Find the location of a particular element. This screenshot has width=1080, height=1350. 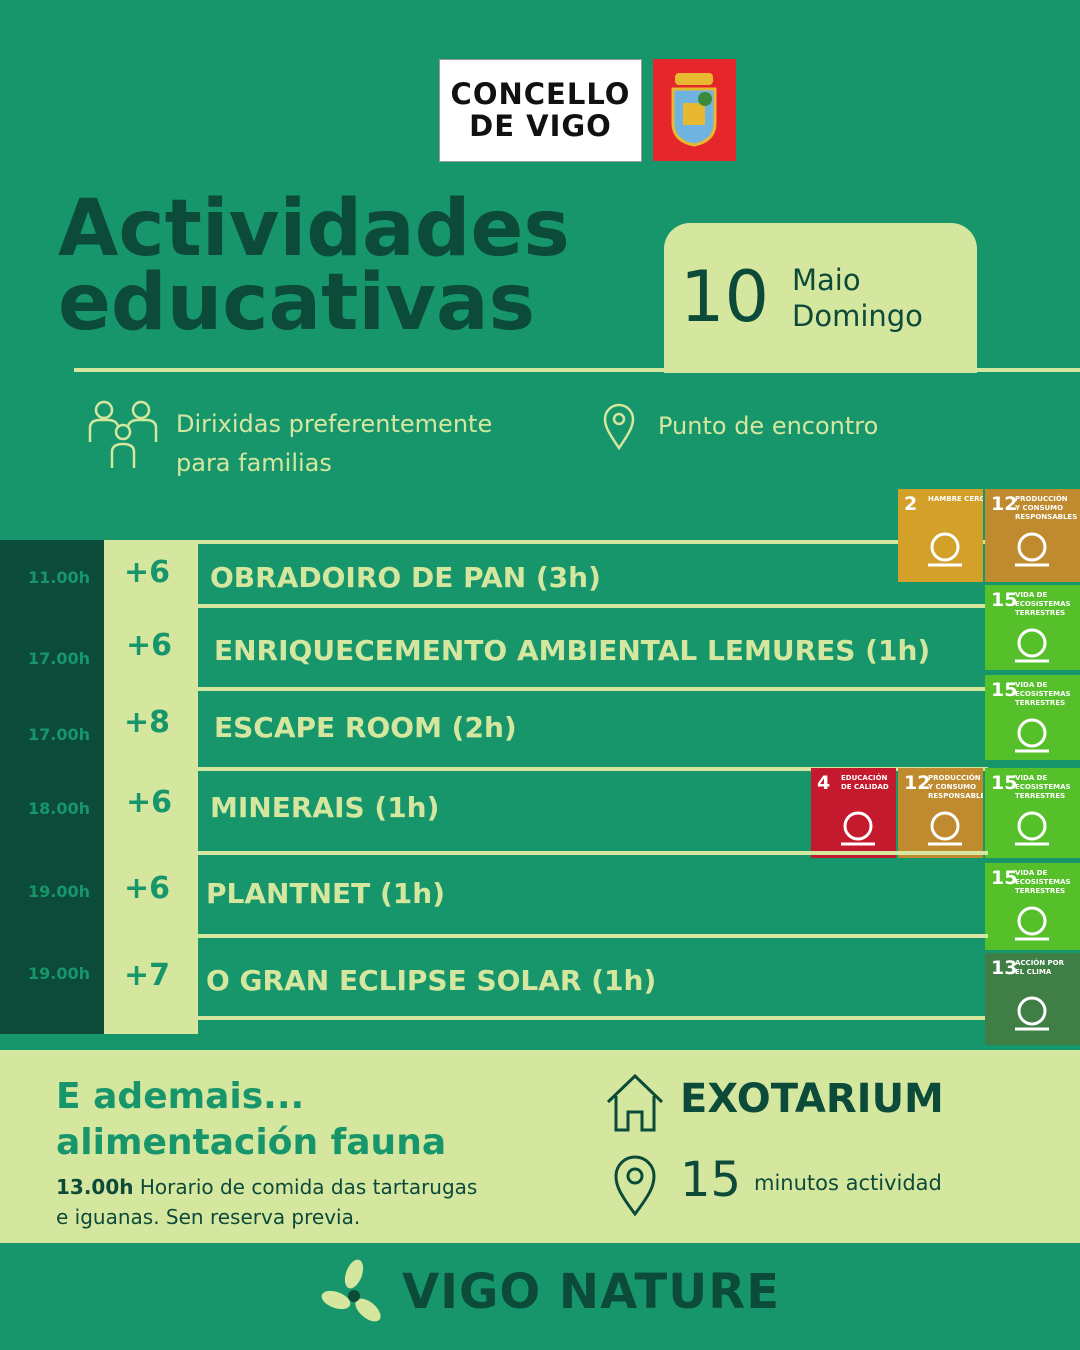

sdg-icon: 13 ACCIÓN POR EL CLIMA is located at coordinates (1032, 999).